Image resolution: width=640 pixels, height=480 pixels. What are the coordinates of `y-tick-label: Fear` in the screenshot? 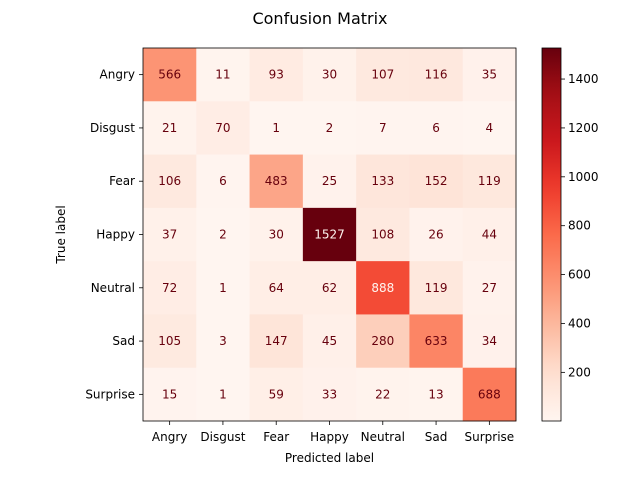 It's located at (122, 181).